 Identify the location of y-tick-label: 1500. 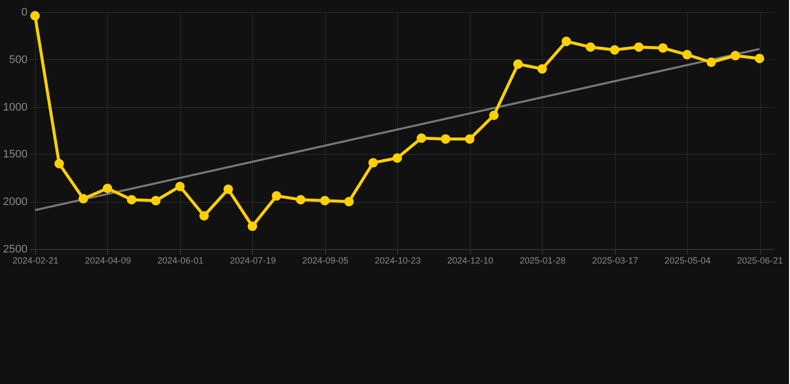
(15, 154).